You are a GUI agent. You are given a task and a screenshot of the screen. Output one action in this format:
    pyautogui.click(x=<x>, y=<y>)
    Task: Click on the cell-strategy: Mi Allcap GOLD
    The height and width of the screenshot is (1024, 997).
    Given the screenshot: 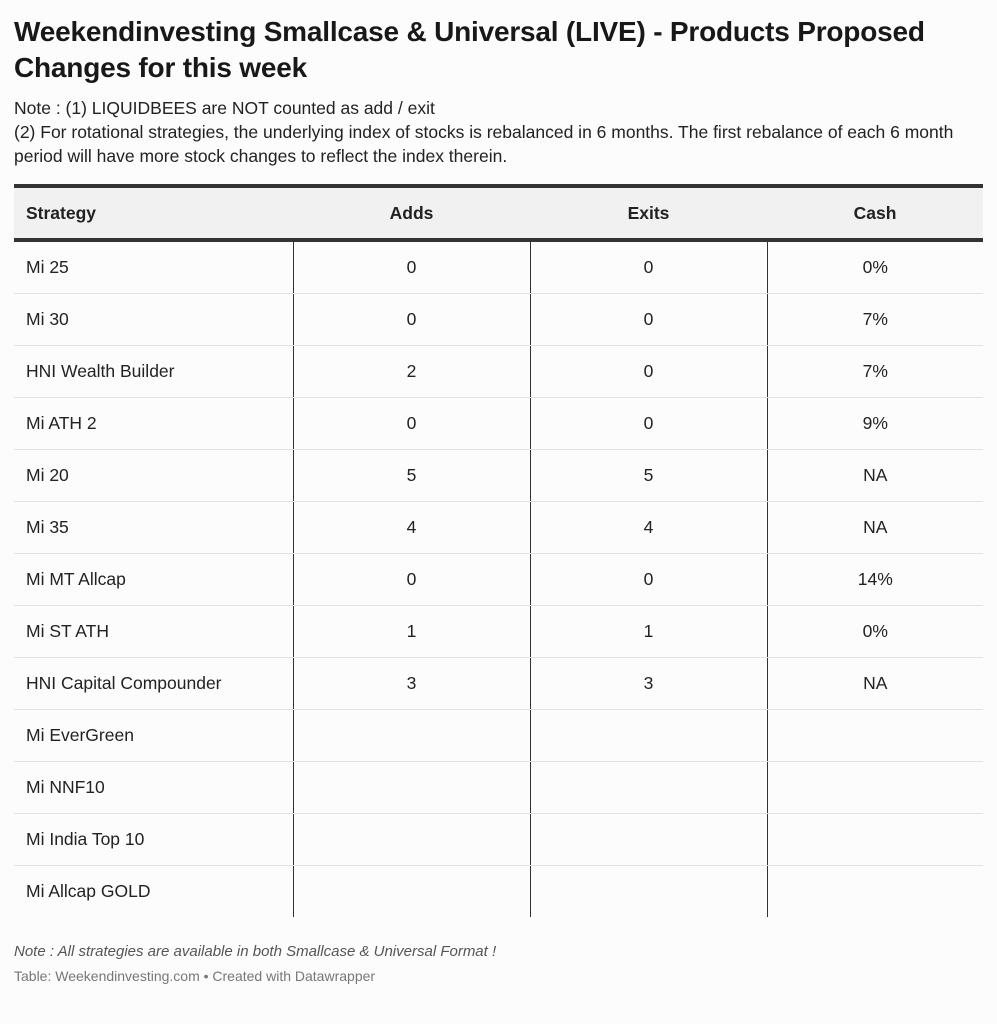 What is the action you would take?
    pyautogui.click(x=88, y=891)
    